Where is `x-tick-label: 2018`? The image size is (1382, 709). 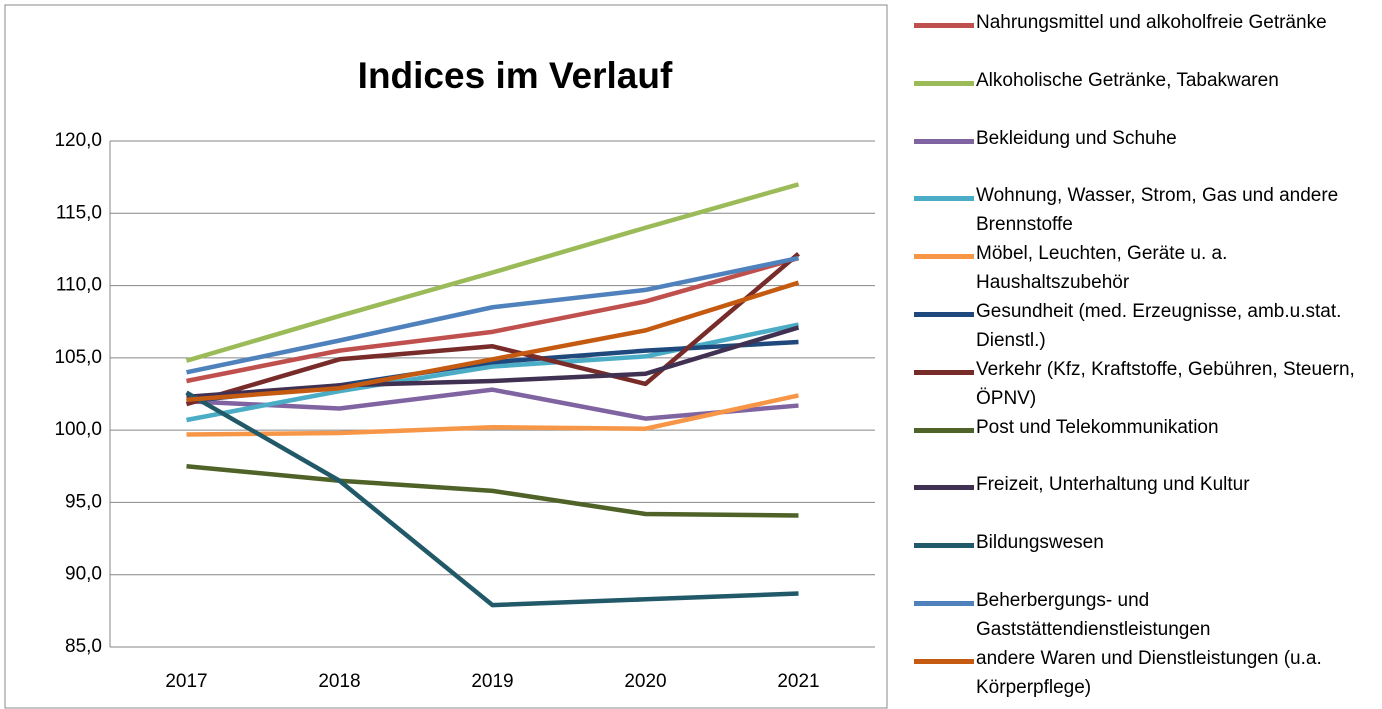 x-tick-label: 2018 is located at coordinates (339, 681).